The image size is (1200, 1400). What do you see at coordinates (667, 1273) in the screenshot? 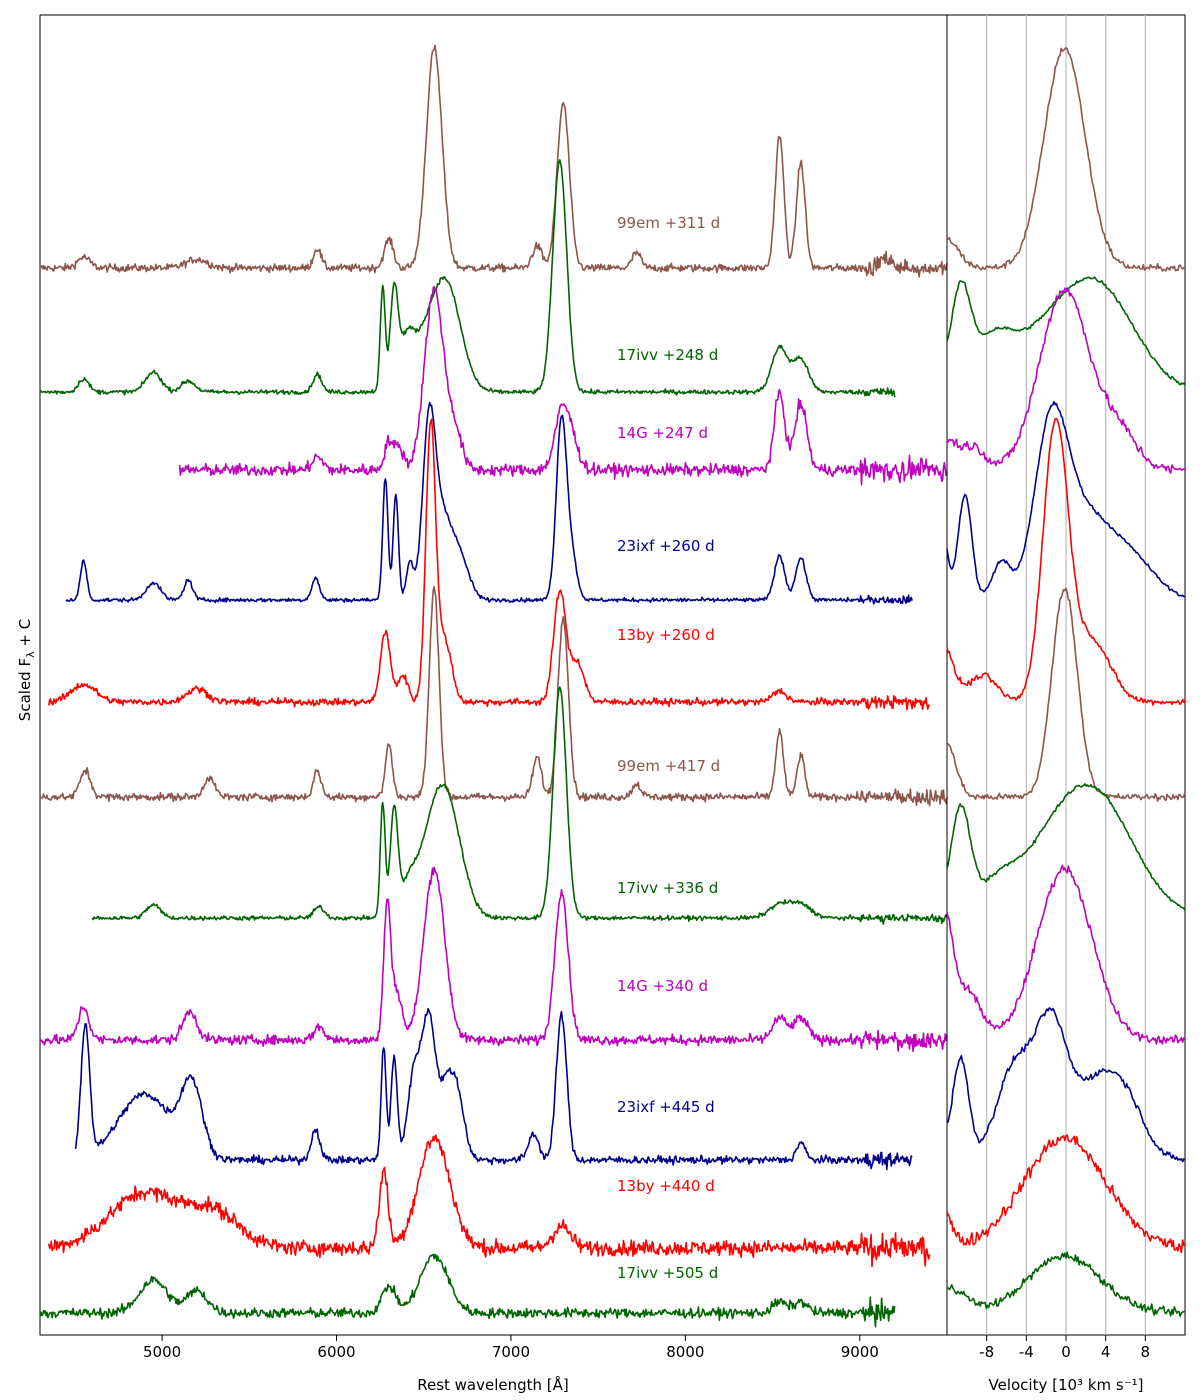
I see `series-label: 17ivv +505 d` at bounding box center [667, 1273].